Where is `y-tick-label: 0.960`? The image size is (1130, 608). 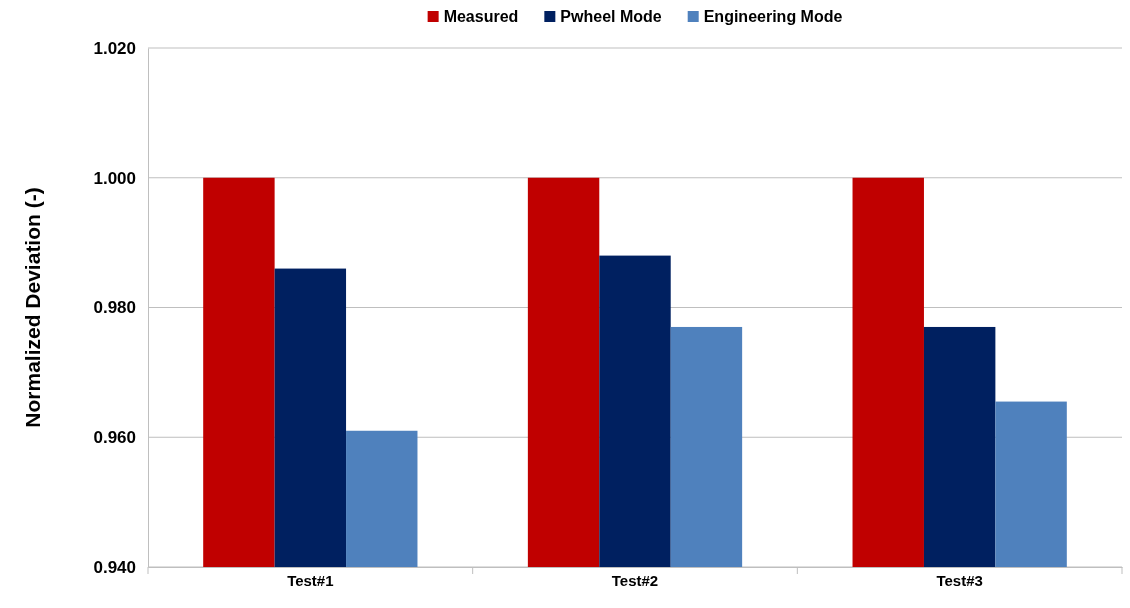 y-tick-label: 0.960 is located at coordinates (114, 438).